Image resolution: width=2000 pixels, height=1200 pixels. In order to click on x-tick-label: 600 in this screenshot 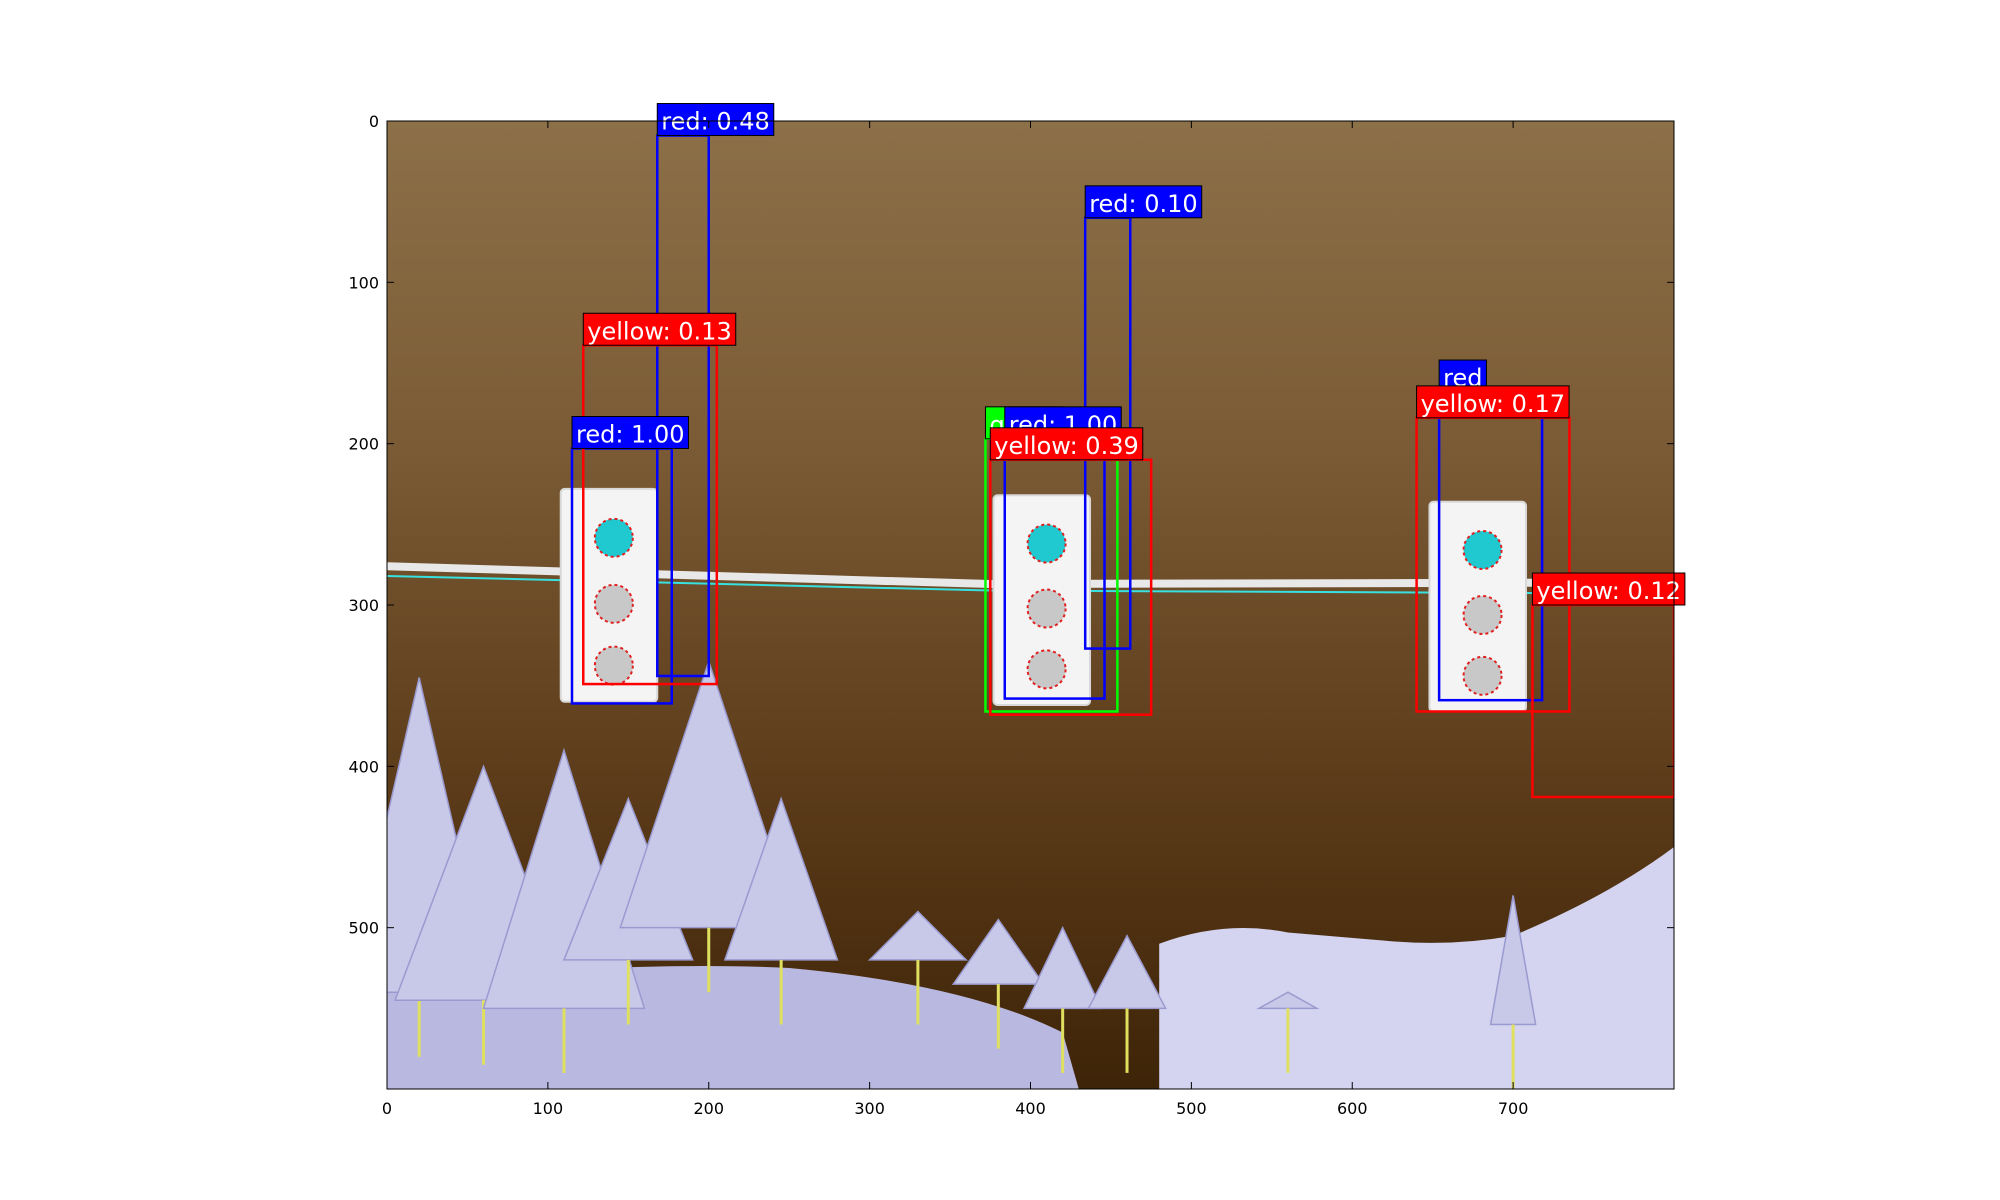, I will do `click(1352, 1108)`.